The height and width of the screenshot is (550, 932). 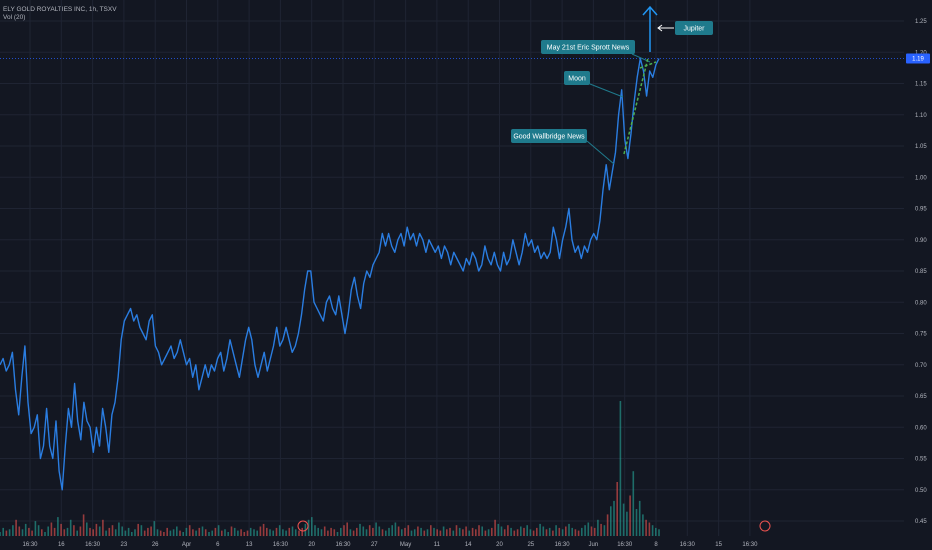 I want to click on price-tick-label: 0.60, so click(x=921, y=428).